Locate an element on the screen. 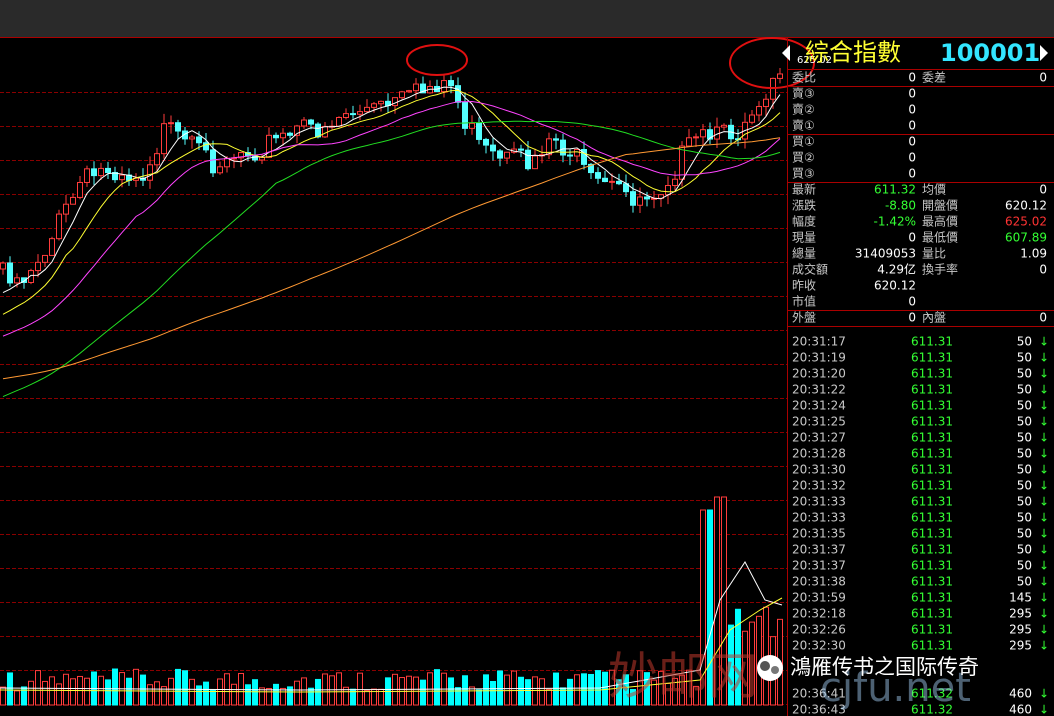  watermark: 妙邮网 cjfu.net 鴻雁传书之国际传奇 is located at coordinates (793, 680).